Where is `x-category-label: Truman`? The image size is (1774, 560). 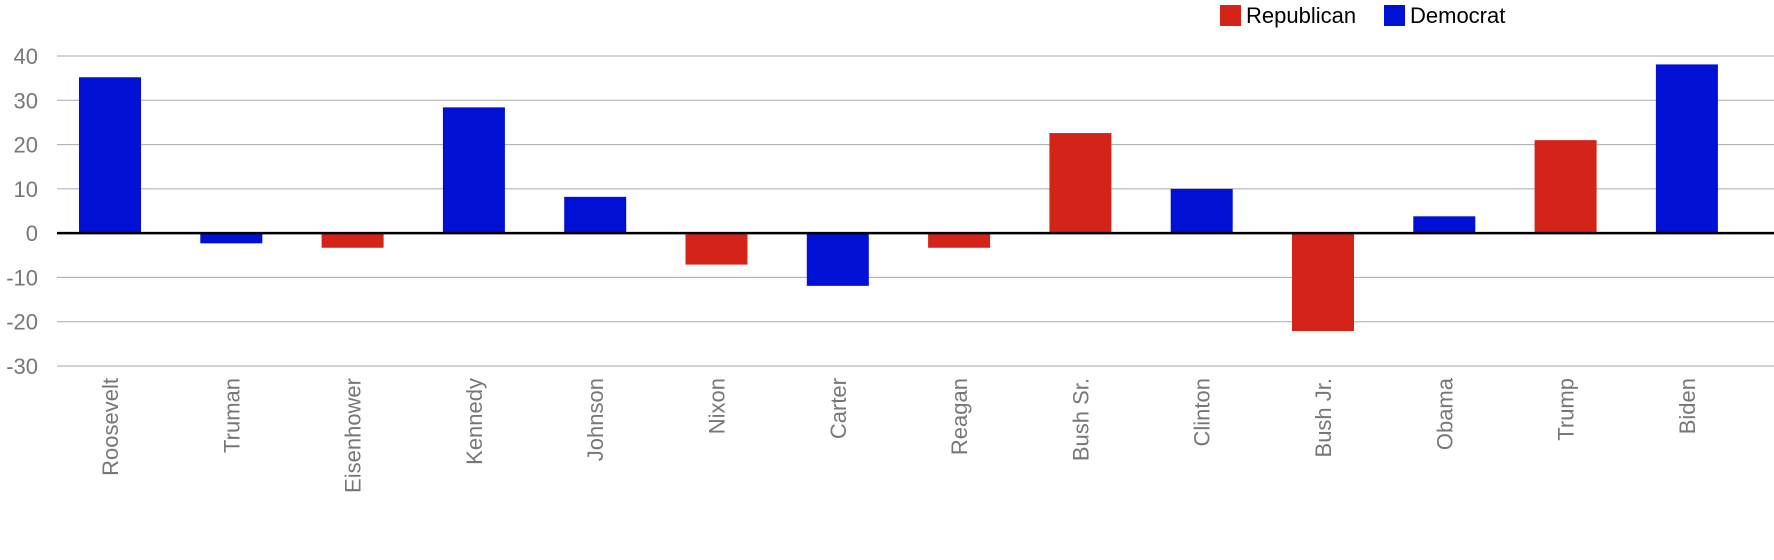 x-category-label: Truman is located at coordinates (231, 415).